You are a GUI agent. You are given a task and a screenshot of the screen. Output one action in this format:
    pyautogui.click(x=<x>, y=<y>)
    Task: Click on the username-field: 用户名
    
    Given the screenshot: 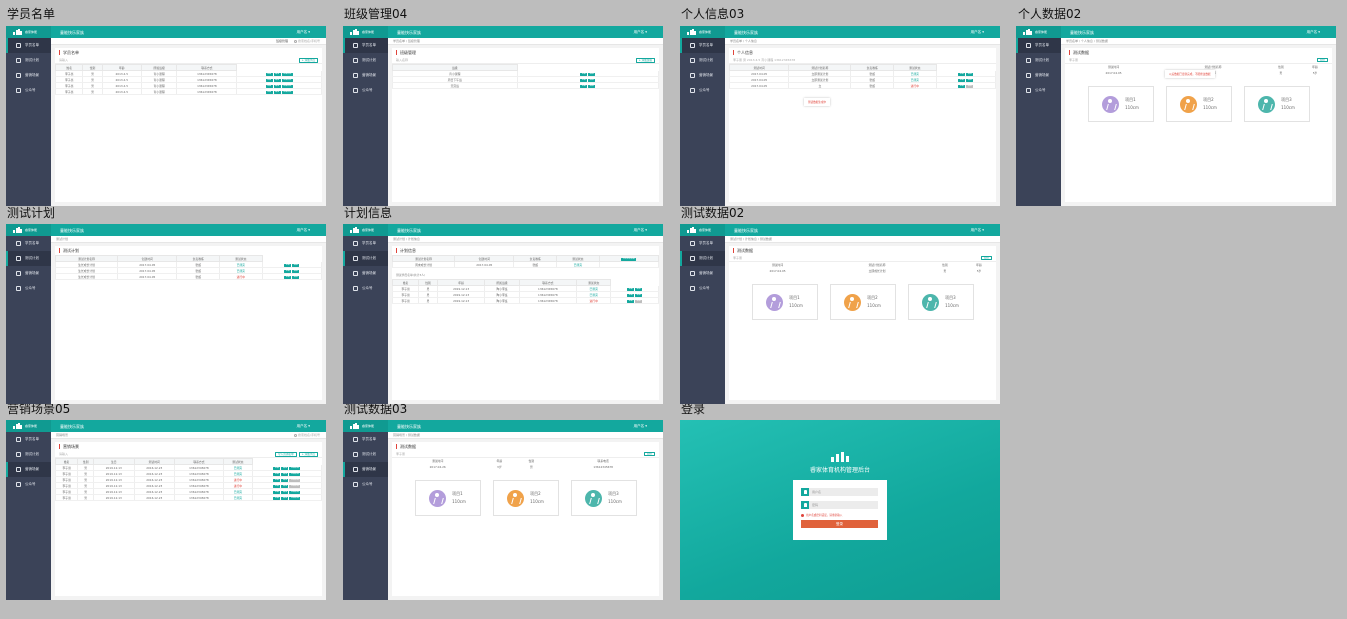 What is the action you would take?
    pyautogui.click(x=839, y=492)
    